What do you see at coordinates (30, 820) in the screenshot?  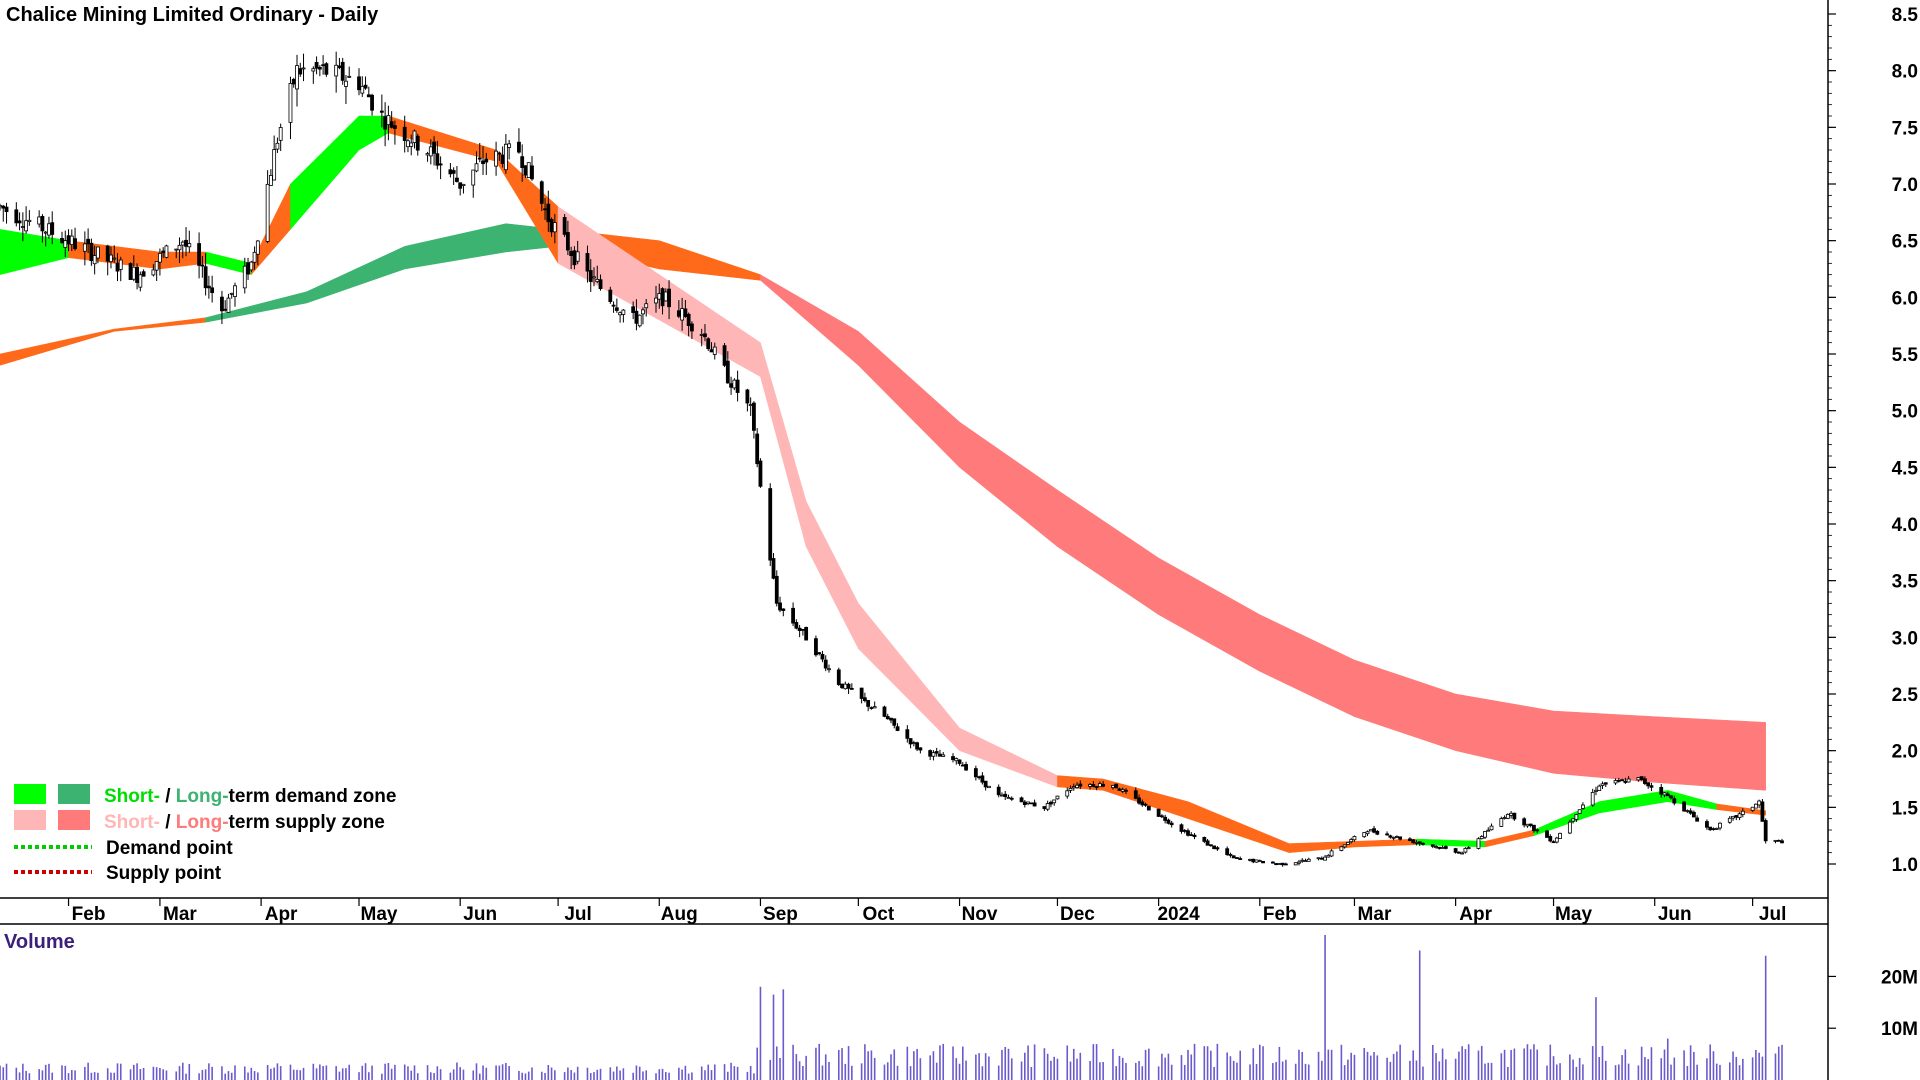 I see `legend-swatch-short-supply` at bounding box center [30, 820].